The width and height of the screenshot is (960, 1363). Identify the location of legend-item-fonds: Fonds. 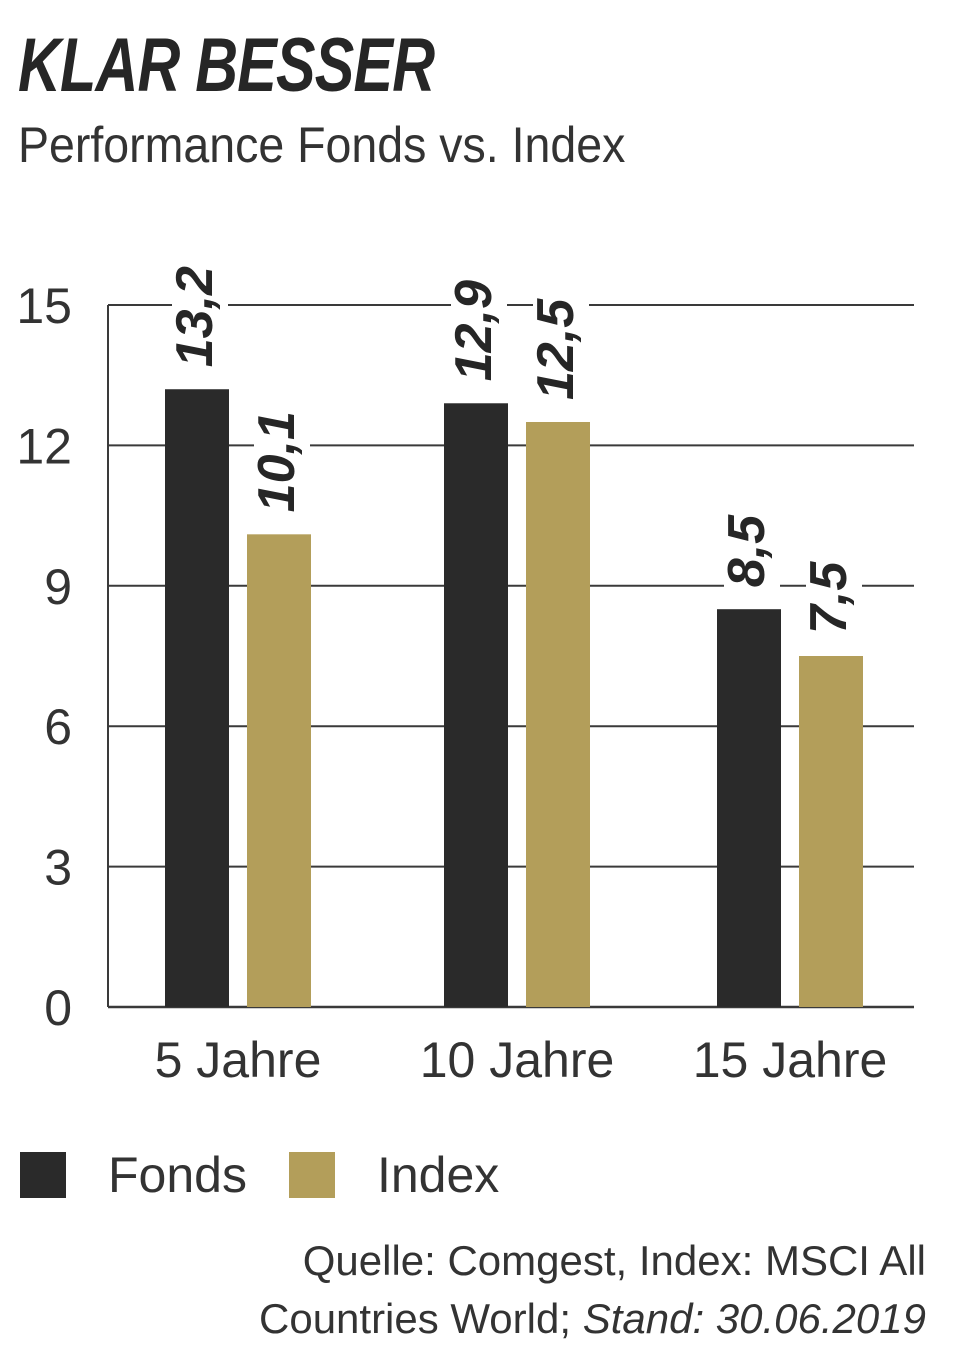
(133, 1175).